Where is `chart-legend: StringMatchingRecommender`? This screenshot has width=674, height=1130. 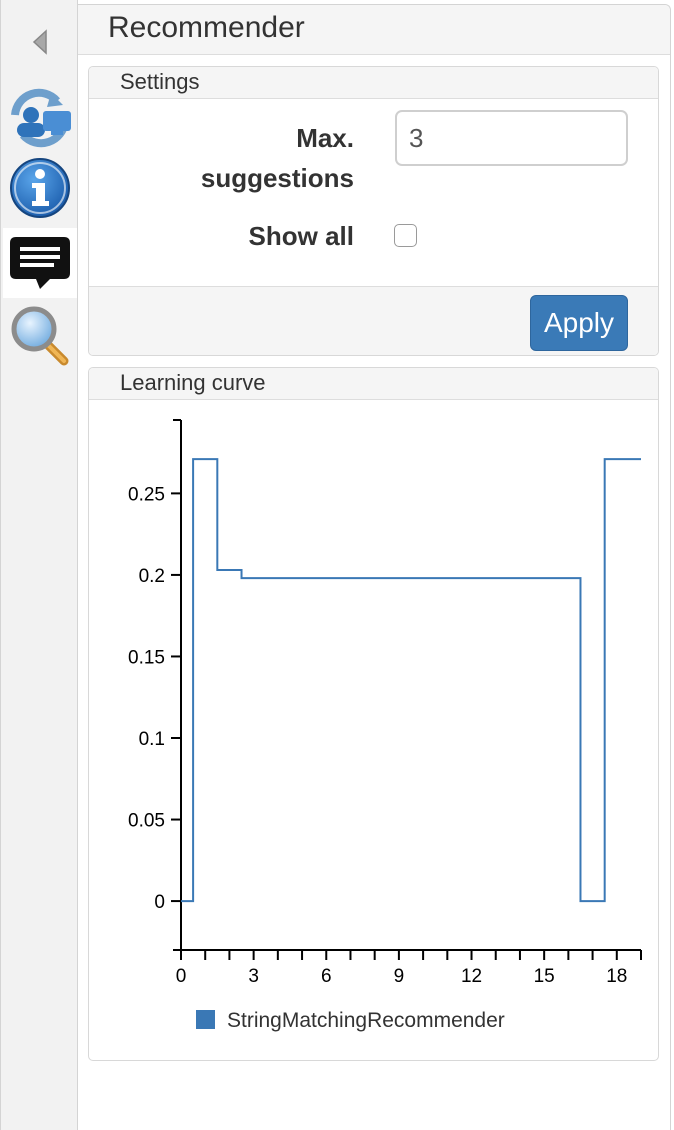
chart-legend: StringMatchingRecommender is located at coordinates (350, 1020).